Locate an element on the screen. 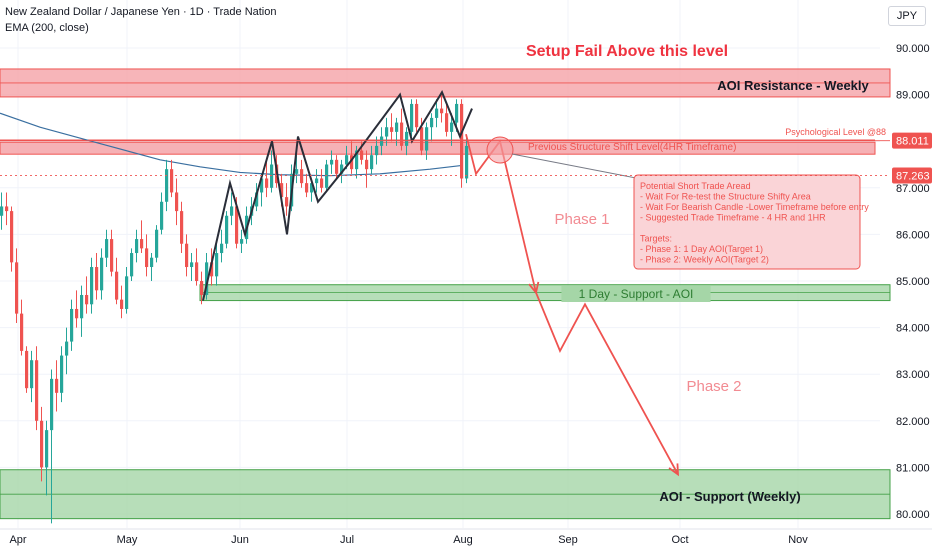 Image resolution: width=932 pixels, height=550 pixels. ema-200-line is located at coordinates (231, 144).